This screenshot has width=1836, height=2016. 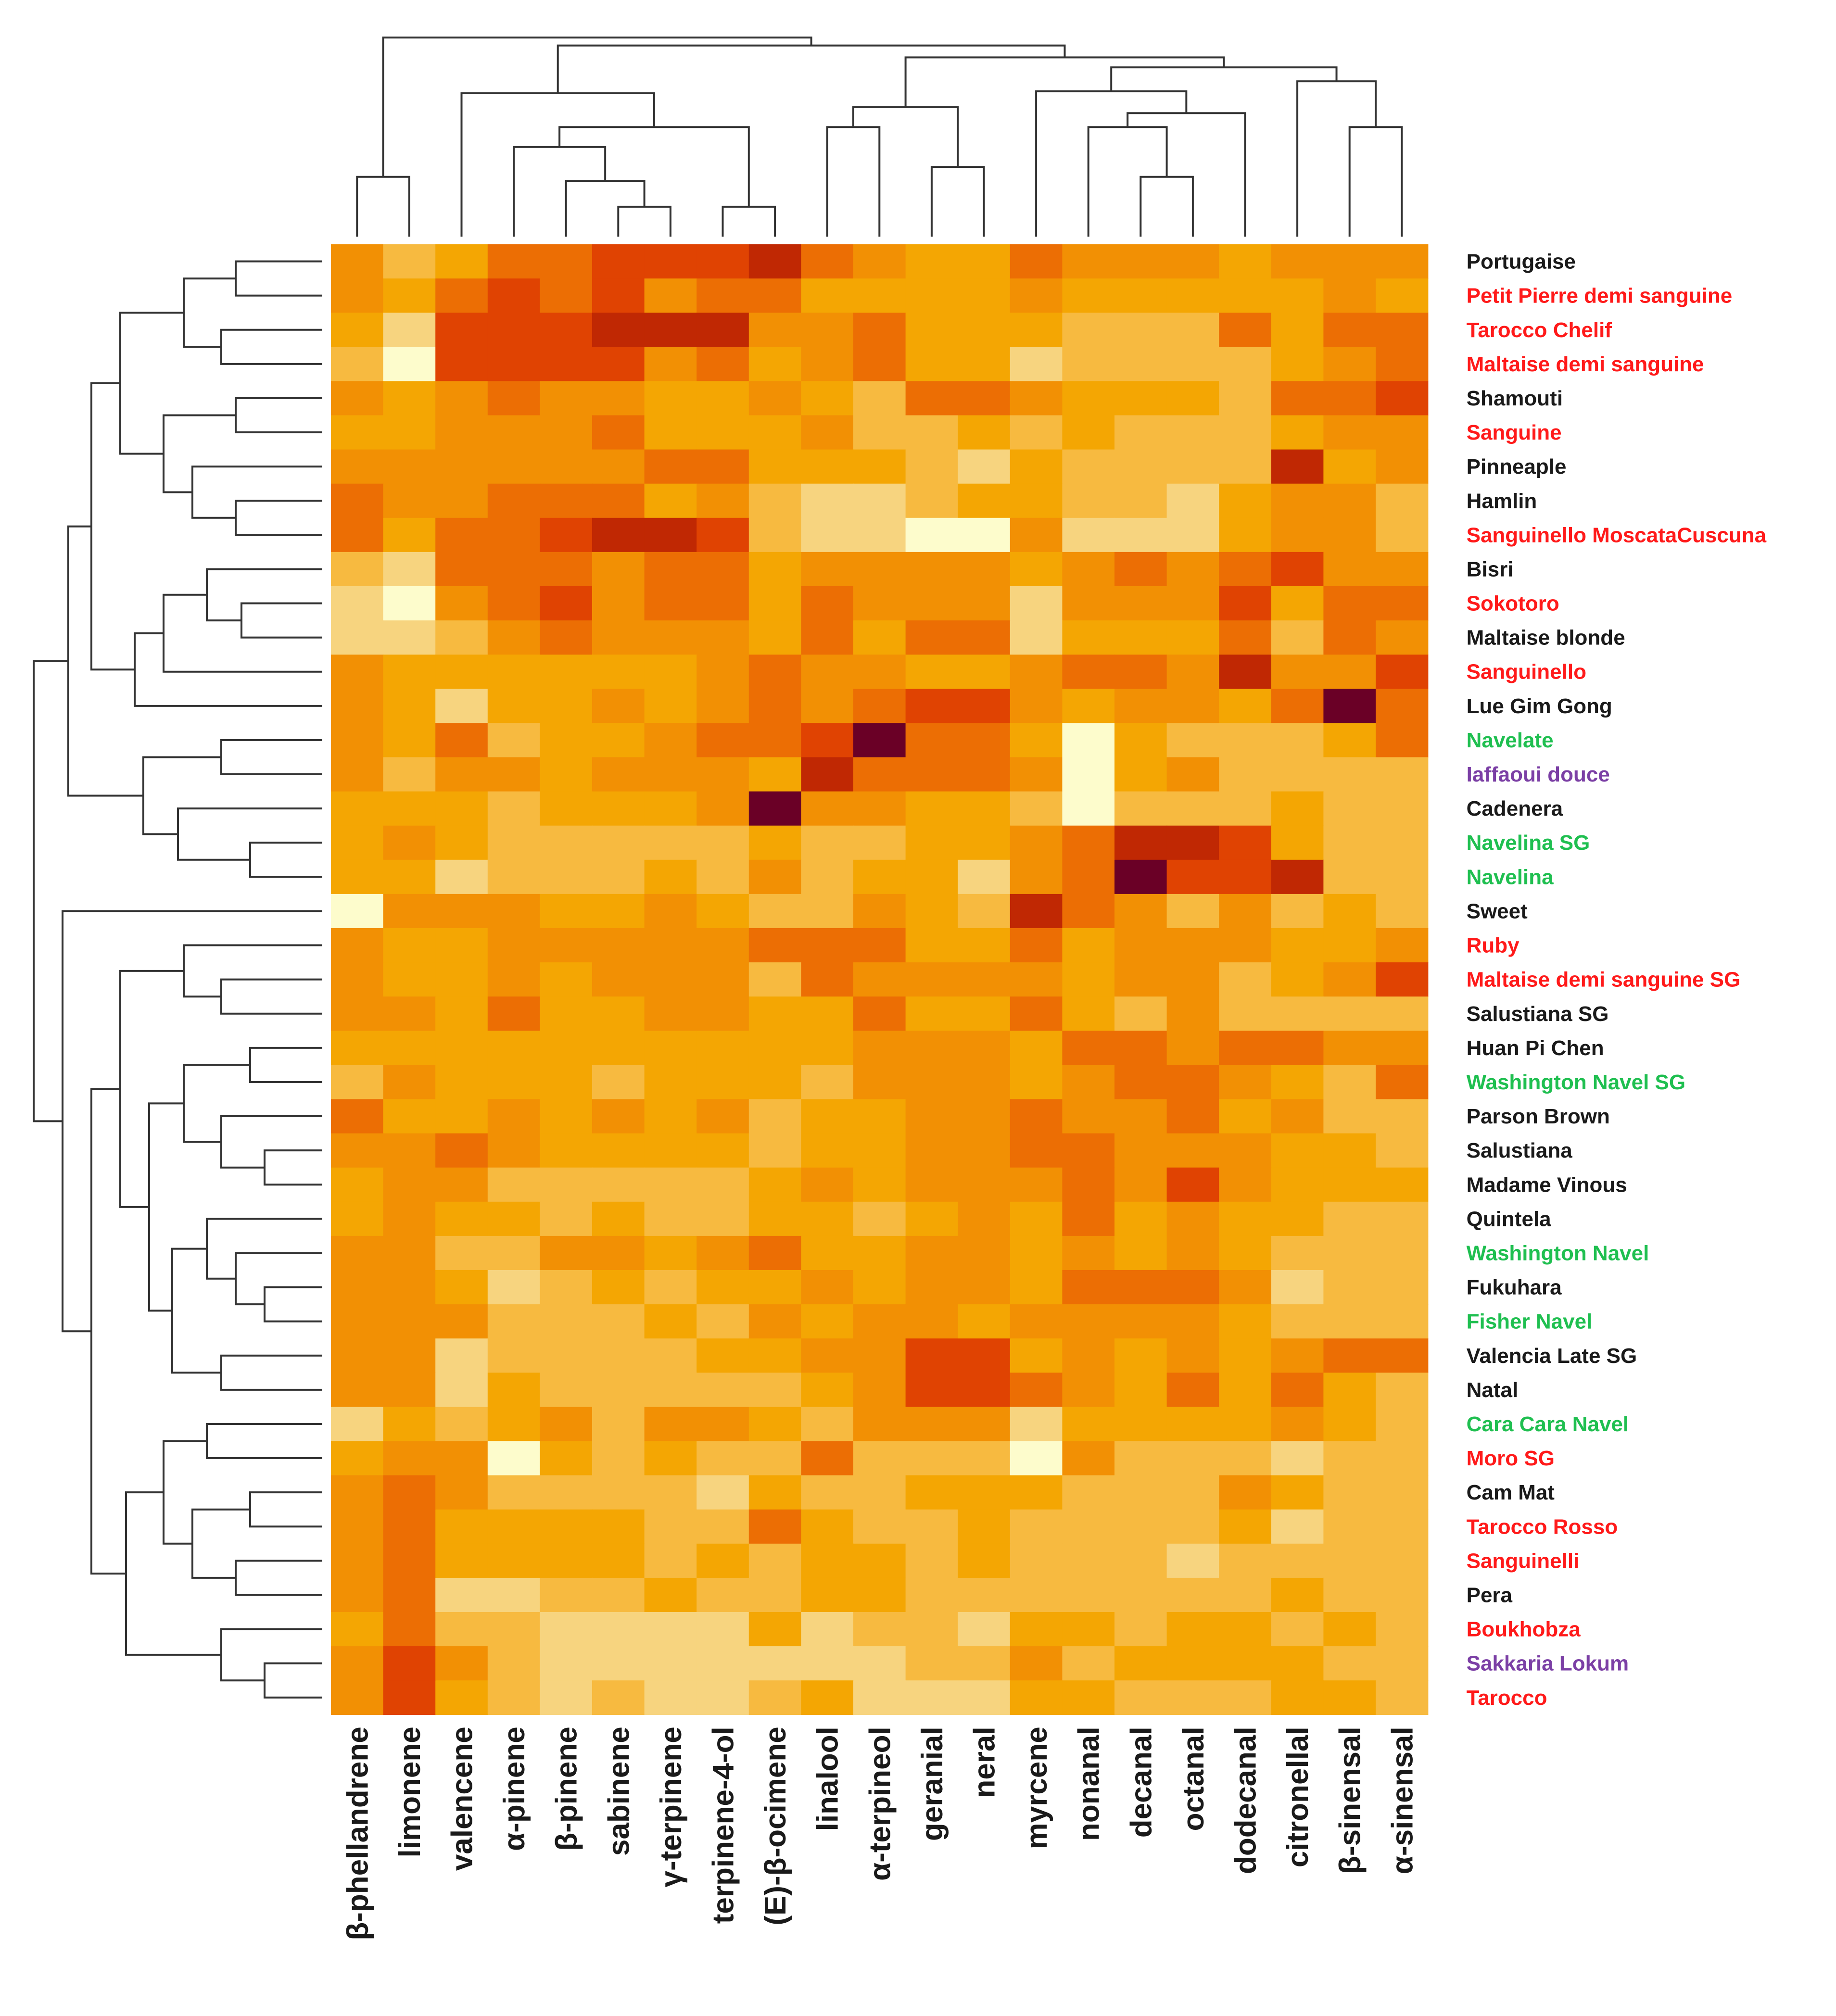 What do you see at coordinates (1526, 672) in the screenshot?
I see `row-label: Sanguinello` at bounding box center [1526, 672].